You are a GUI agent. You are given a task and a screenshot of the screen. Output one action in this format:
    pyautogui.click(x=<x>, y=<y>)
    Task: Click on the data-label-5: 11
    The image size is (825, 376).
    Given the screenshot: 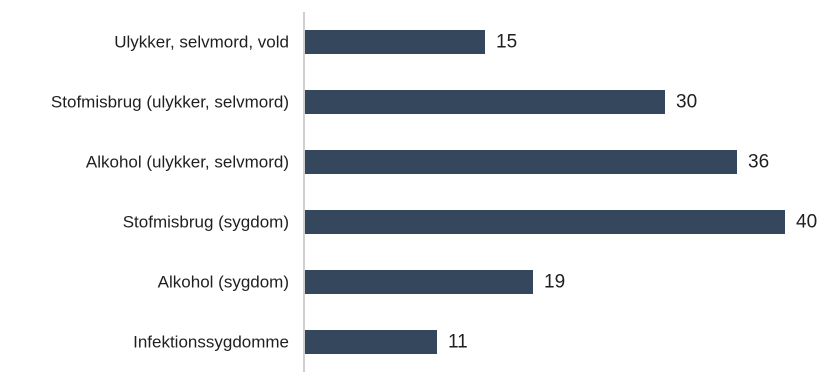 What is the action you would take?
    pyautogui.click(x=458, y=342)
    